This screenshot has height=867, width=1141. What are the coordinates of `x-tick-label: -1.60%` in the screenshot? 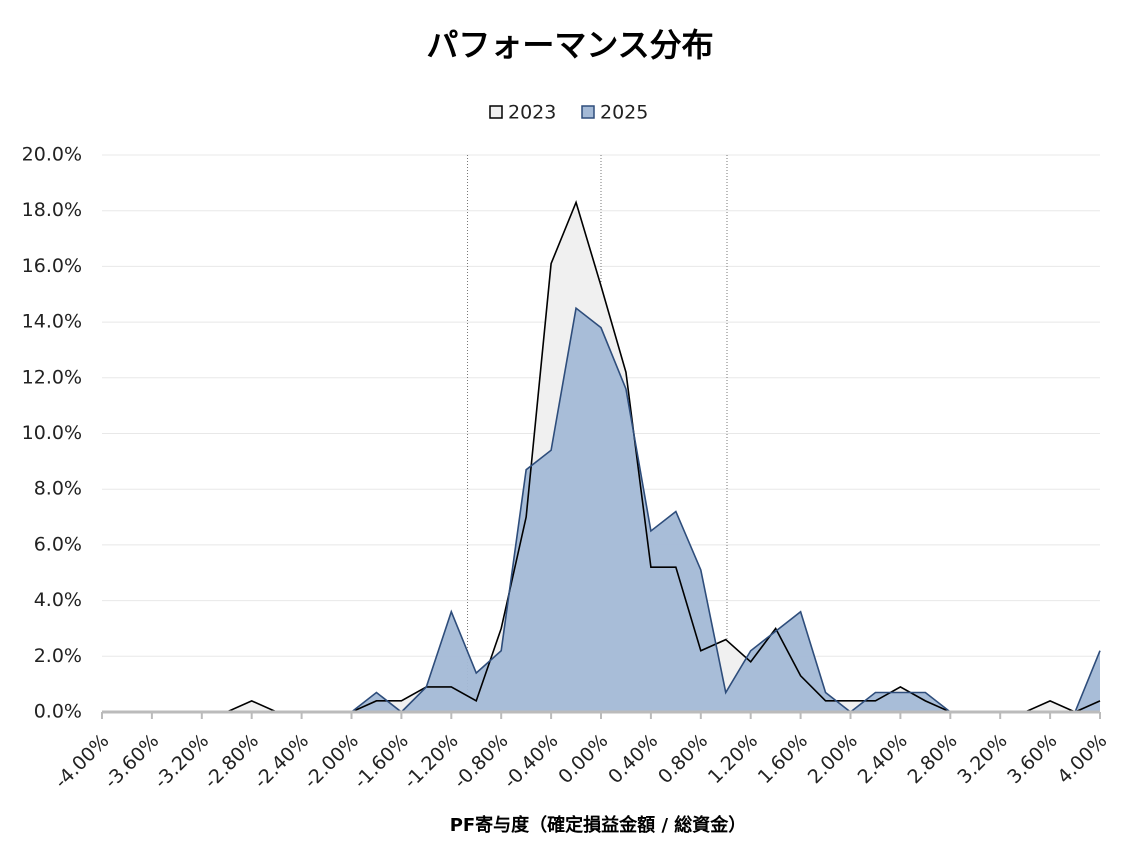 It's located at (381, 761).